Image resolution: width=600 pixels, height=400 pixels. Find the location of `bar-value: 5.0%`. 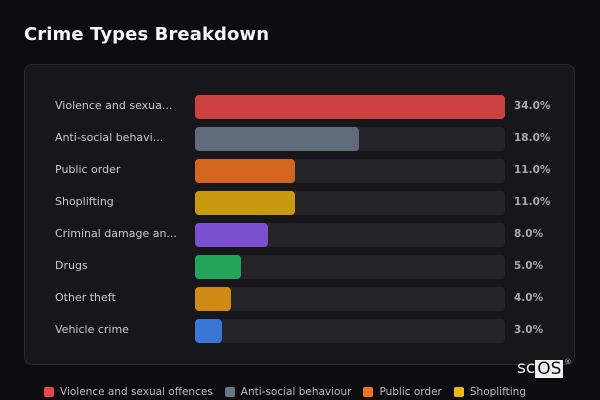

bar-value: 5.0% is located at coordinates (529, 266).